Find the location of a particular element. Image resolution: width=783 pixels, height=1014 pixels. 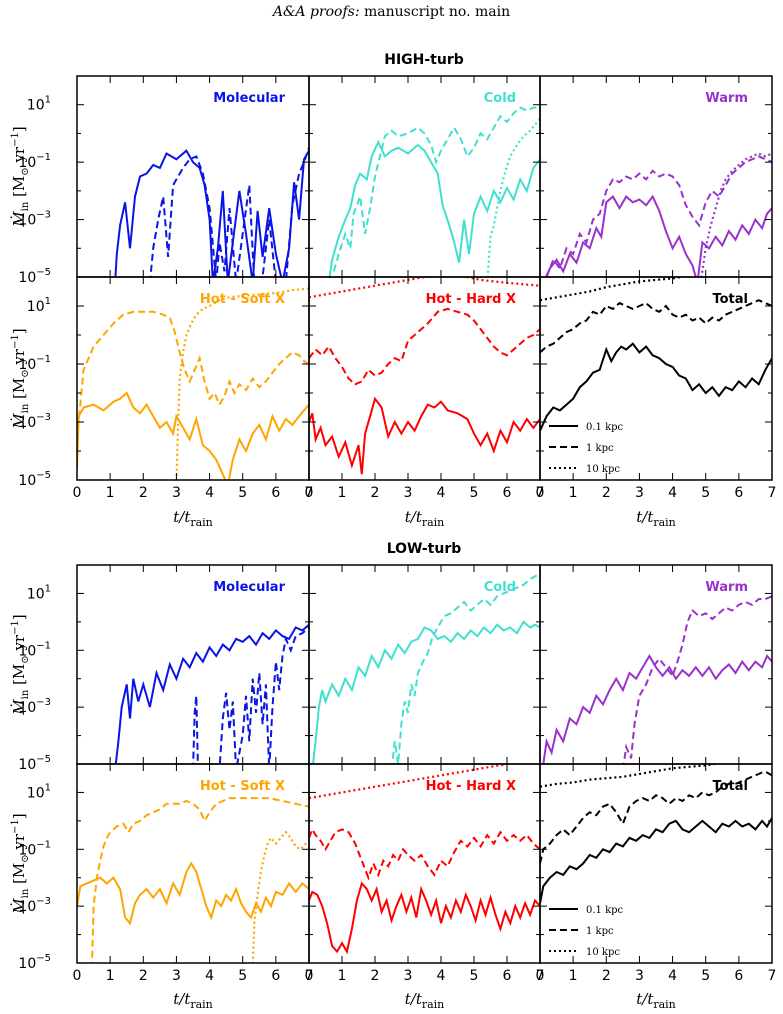

section-title: HIGH-turb is located at coordinates (424, 60).